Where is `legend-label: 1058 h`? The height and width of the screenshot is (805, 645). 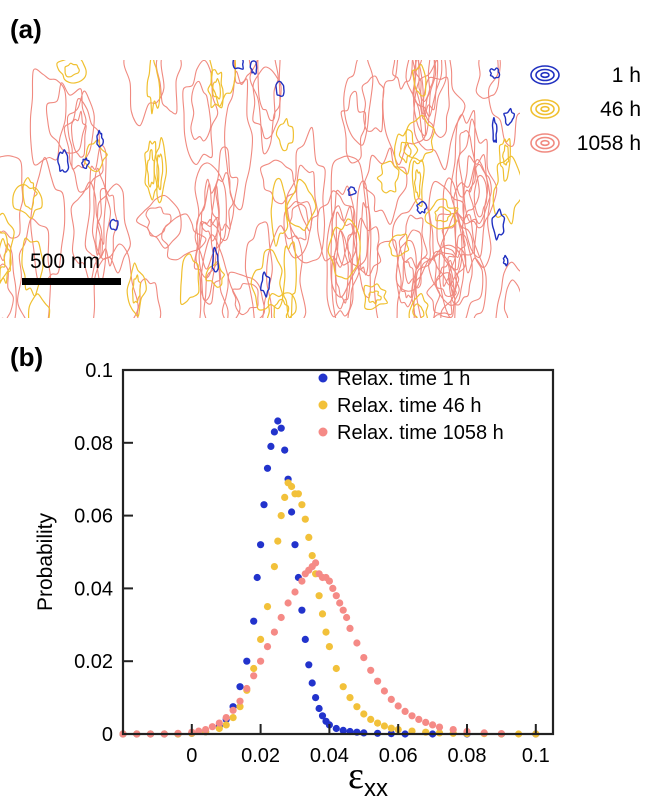
legend-label: 1058 h is located at coordinates (608, 143).